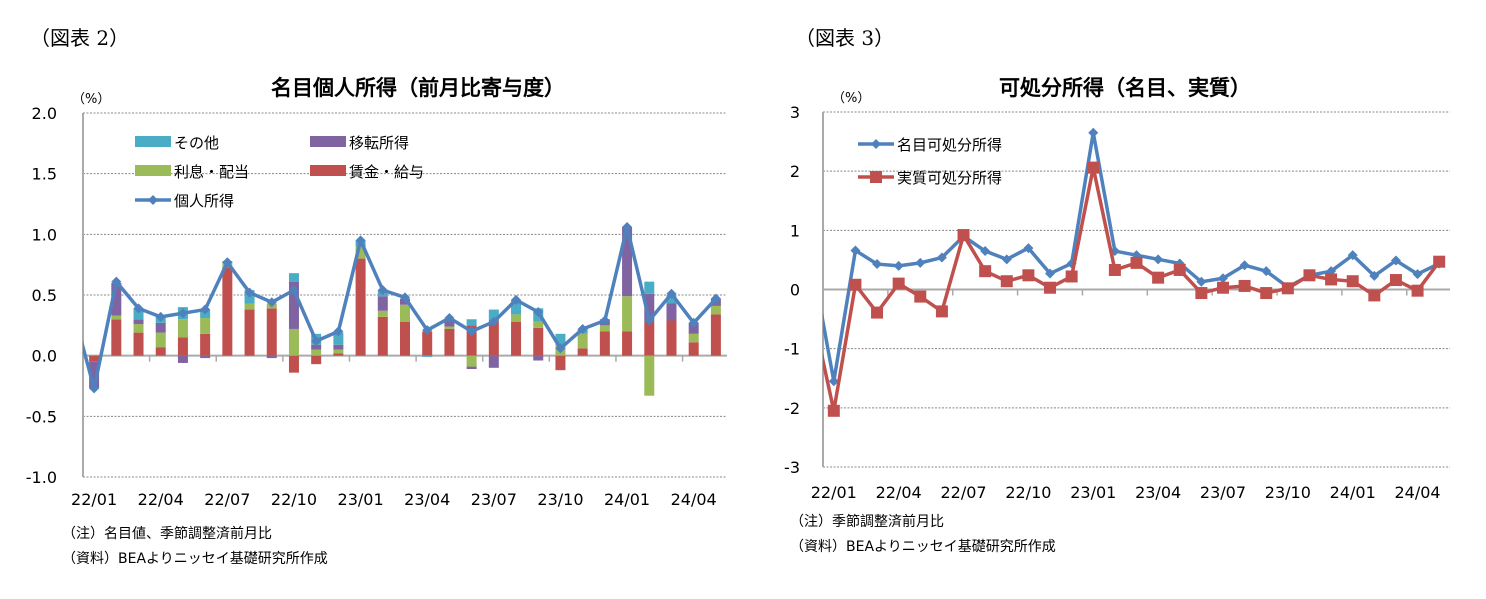 The height and width of the screenshot is (599, 1486). What do you see at coordinates (192, 172) in the screenshot?
I see `legend-item: 利息・配当` at bounding box center [192, 172].